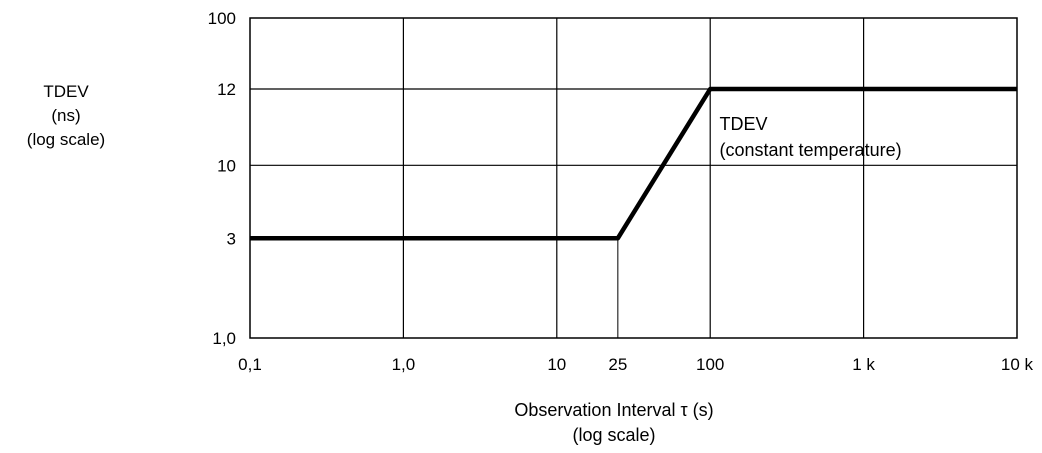 The image size is (1042, 453). Describe the element at coordinates (811, 150) in the screenshot. I see `annotation-line: (constant temperature)` at that location.